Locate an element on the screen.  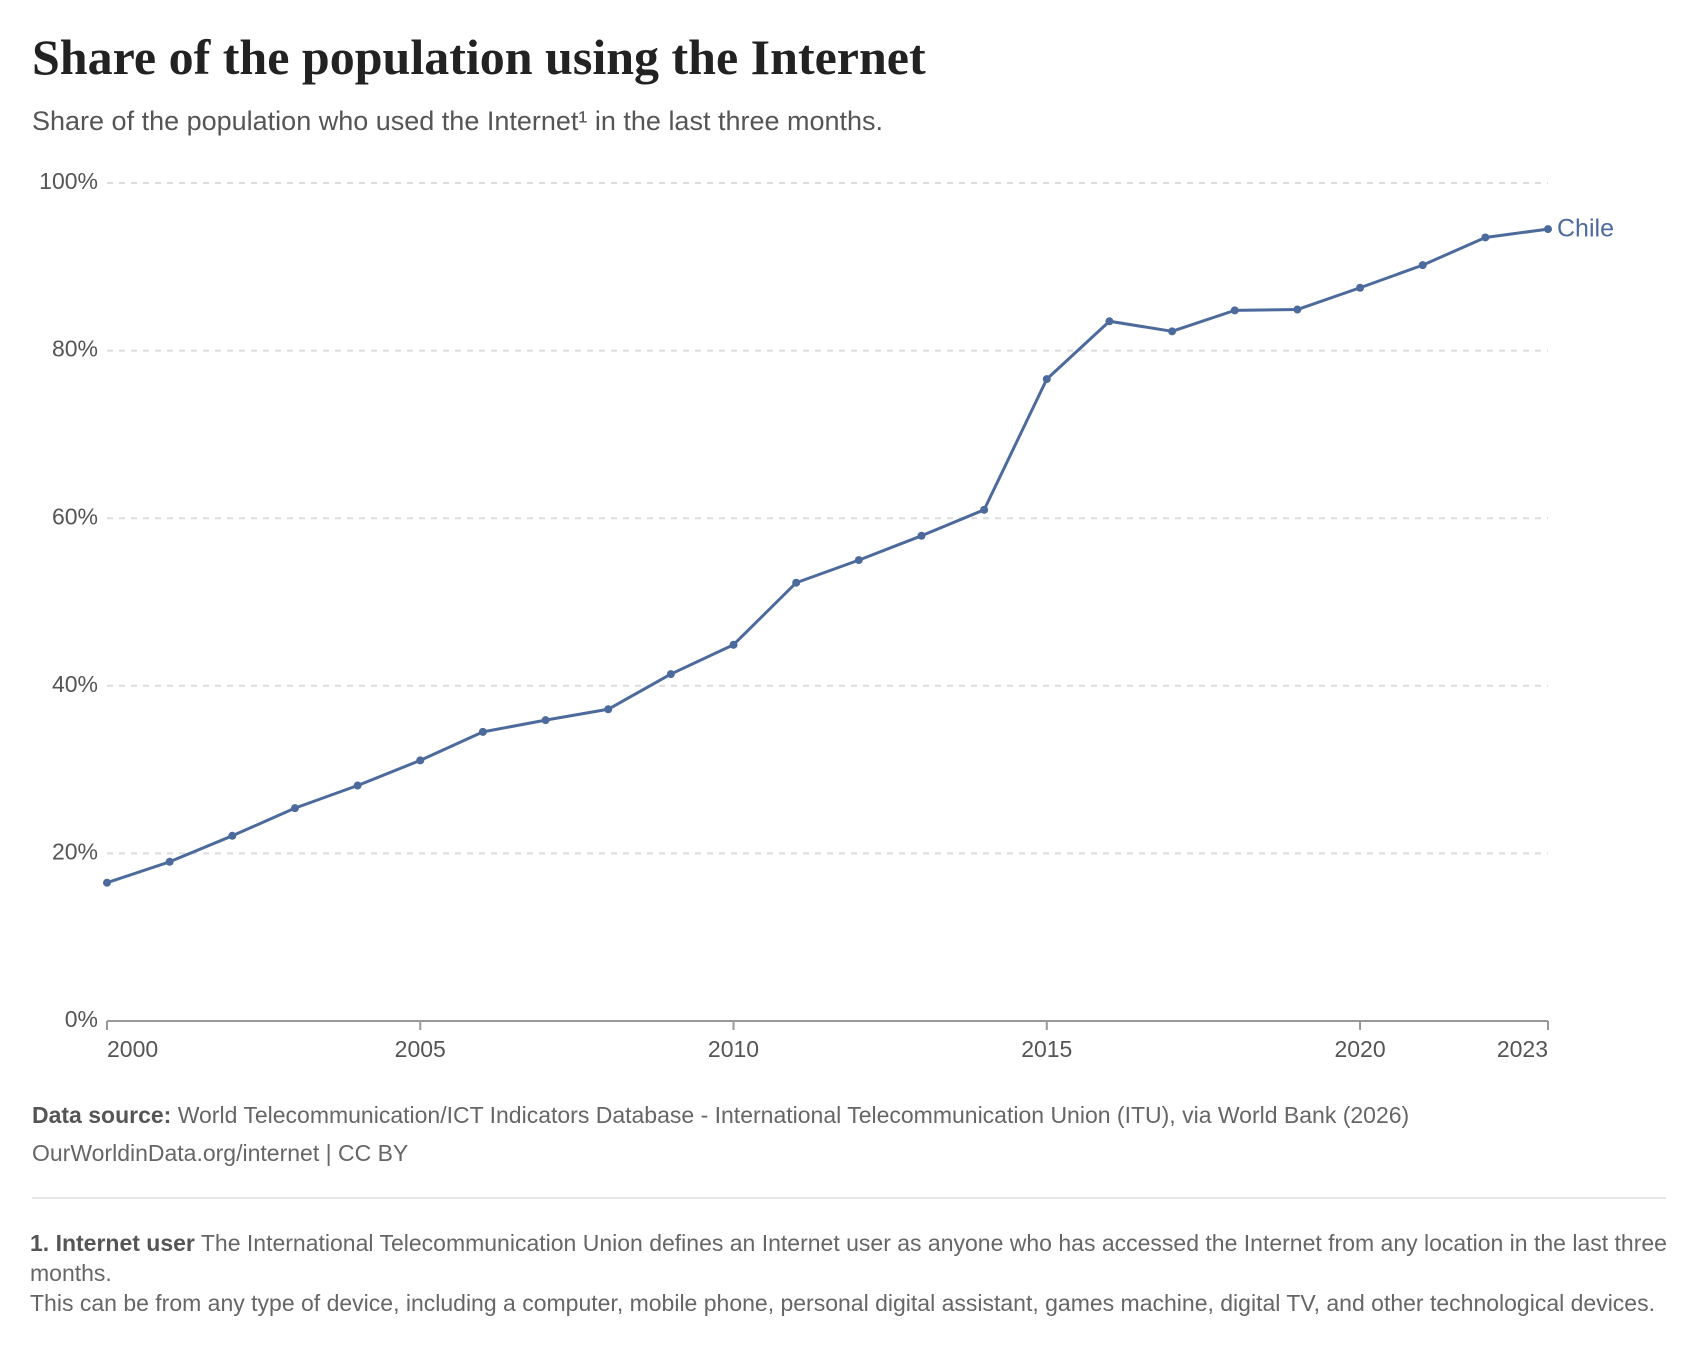
x-tick-label: 2023 is located at coordinates (1522, 1049).